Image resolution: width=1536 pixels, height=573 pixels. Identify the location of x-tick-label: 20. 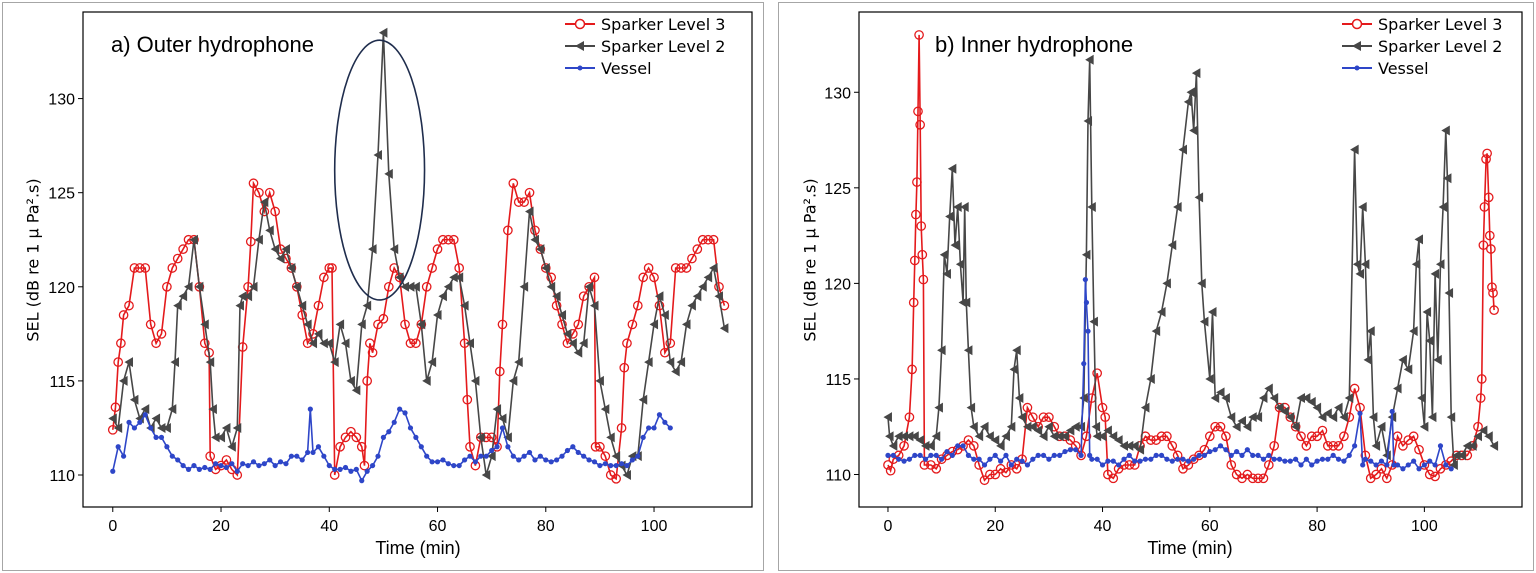
(221, 526).